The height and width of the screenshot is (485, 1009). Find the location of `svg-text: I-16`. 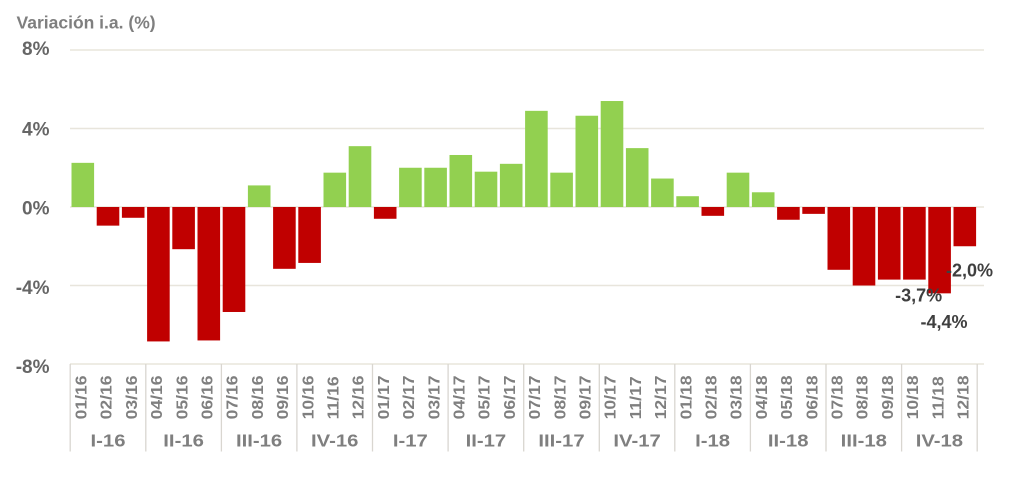

svg-text: I-16 is located at coordinates (108, 441).